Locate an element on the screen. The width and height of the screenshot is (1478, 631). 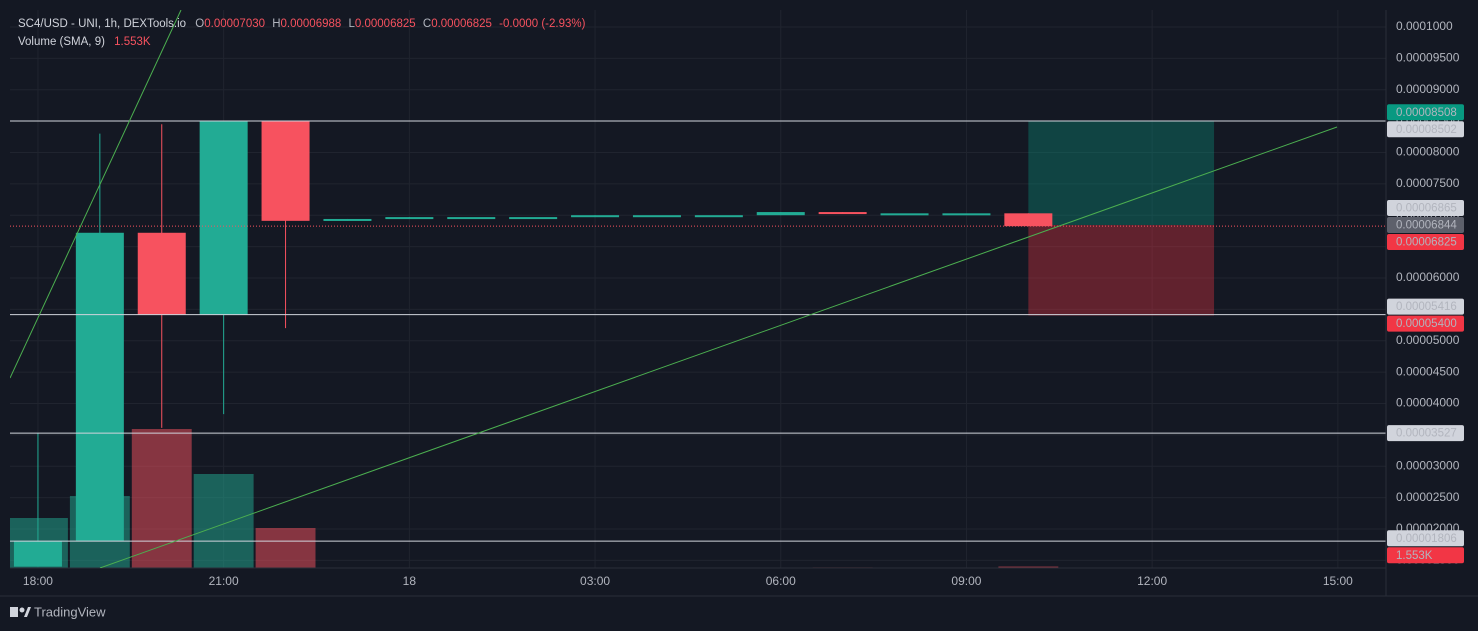
symbol: SC4/USD - UNI, 1h, DEXTools.io is located at coordinates (102, 24).